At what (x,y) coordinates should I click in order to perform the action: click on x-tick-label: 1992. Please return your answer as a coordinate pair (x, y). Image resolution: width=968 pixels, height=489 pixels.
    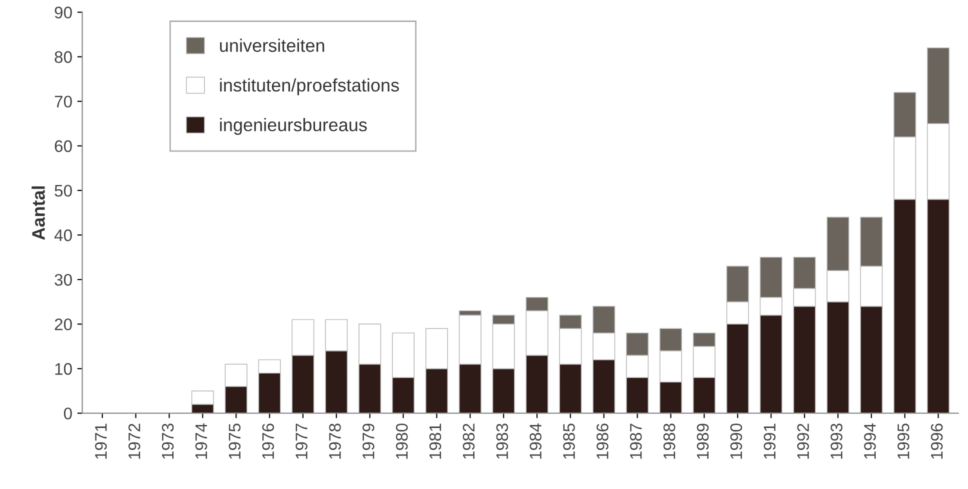
    Looking at the image, I should click on (803, 441).